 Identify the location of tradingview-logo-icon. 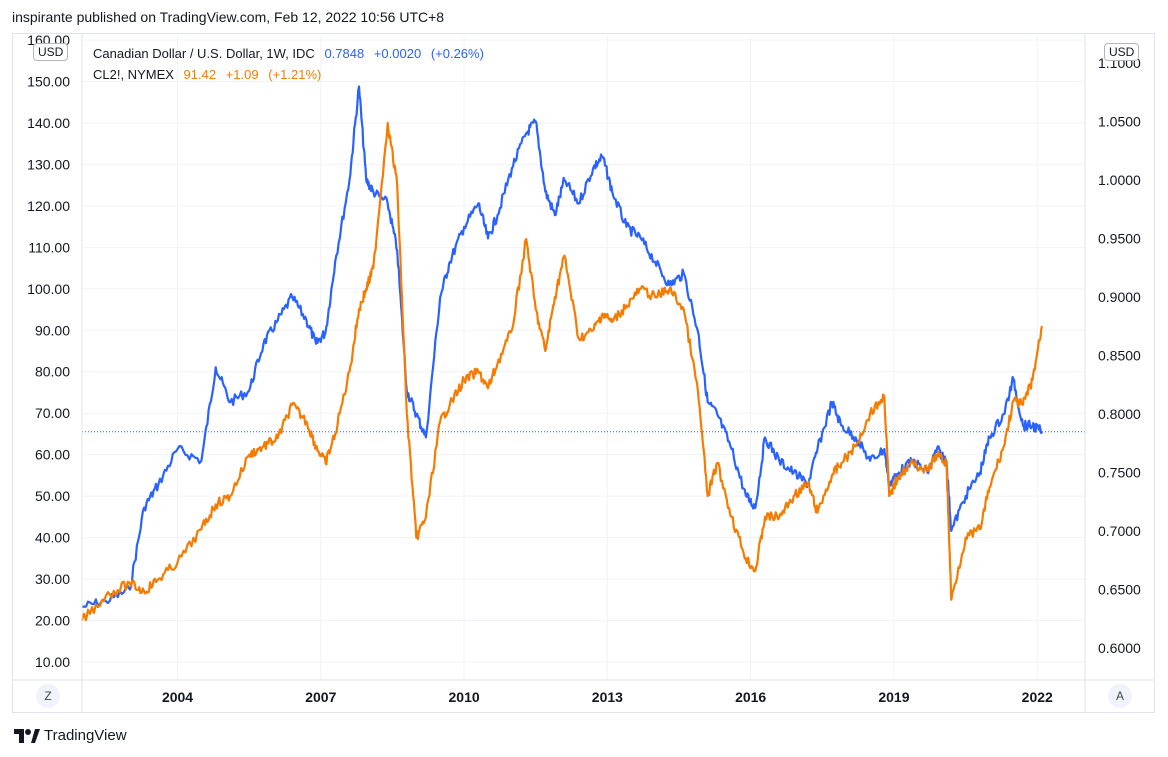
(27, 735).